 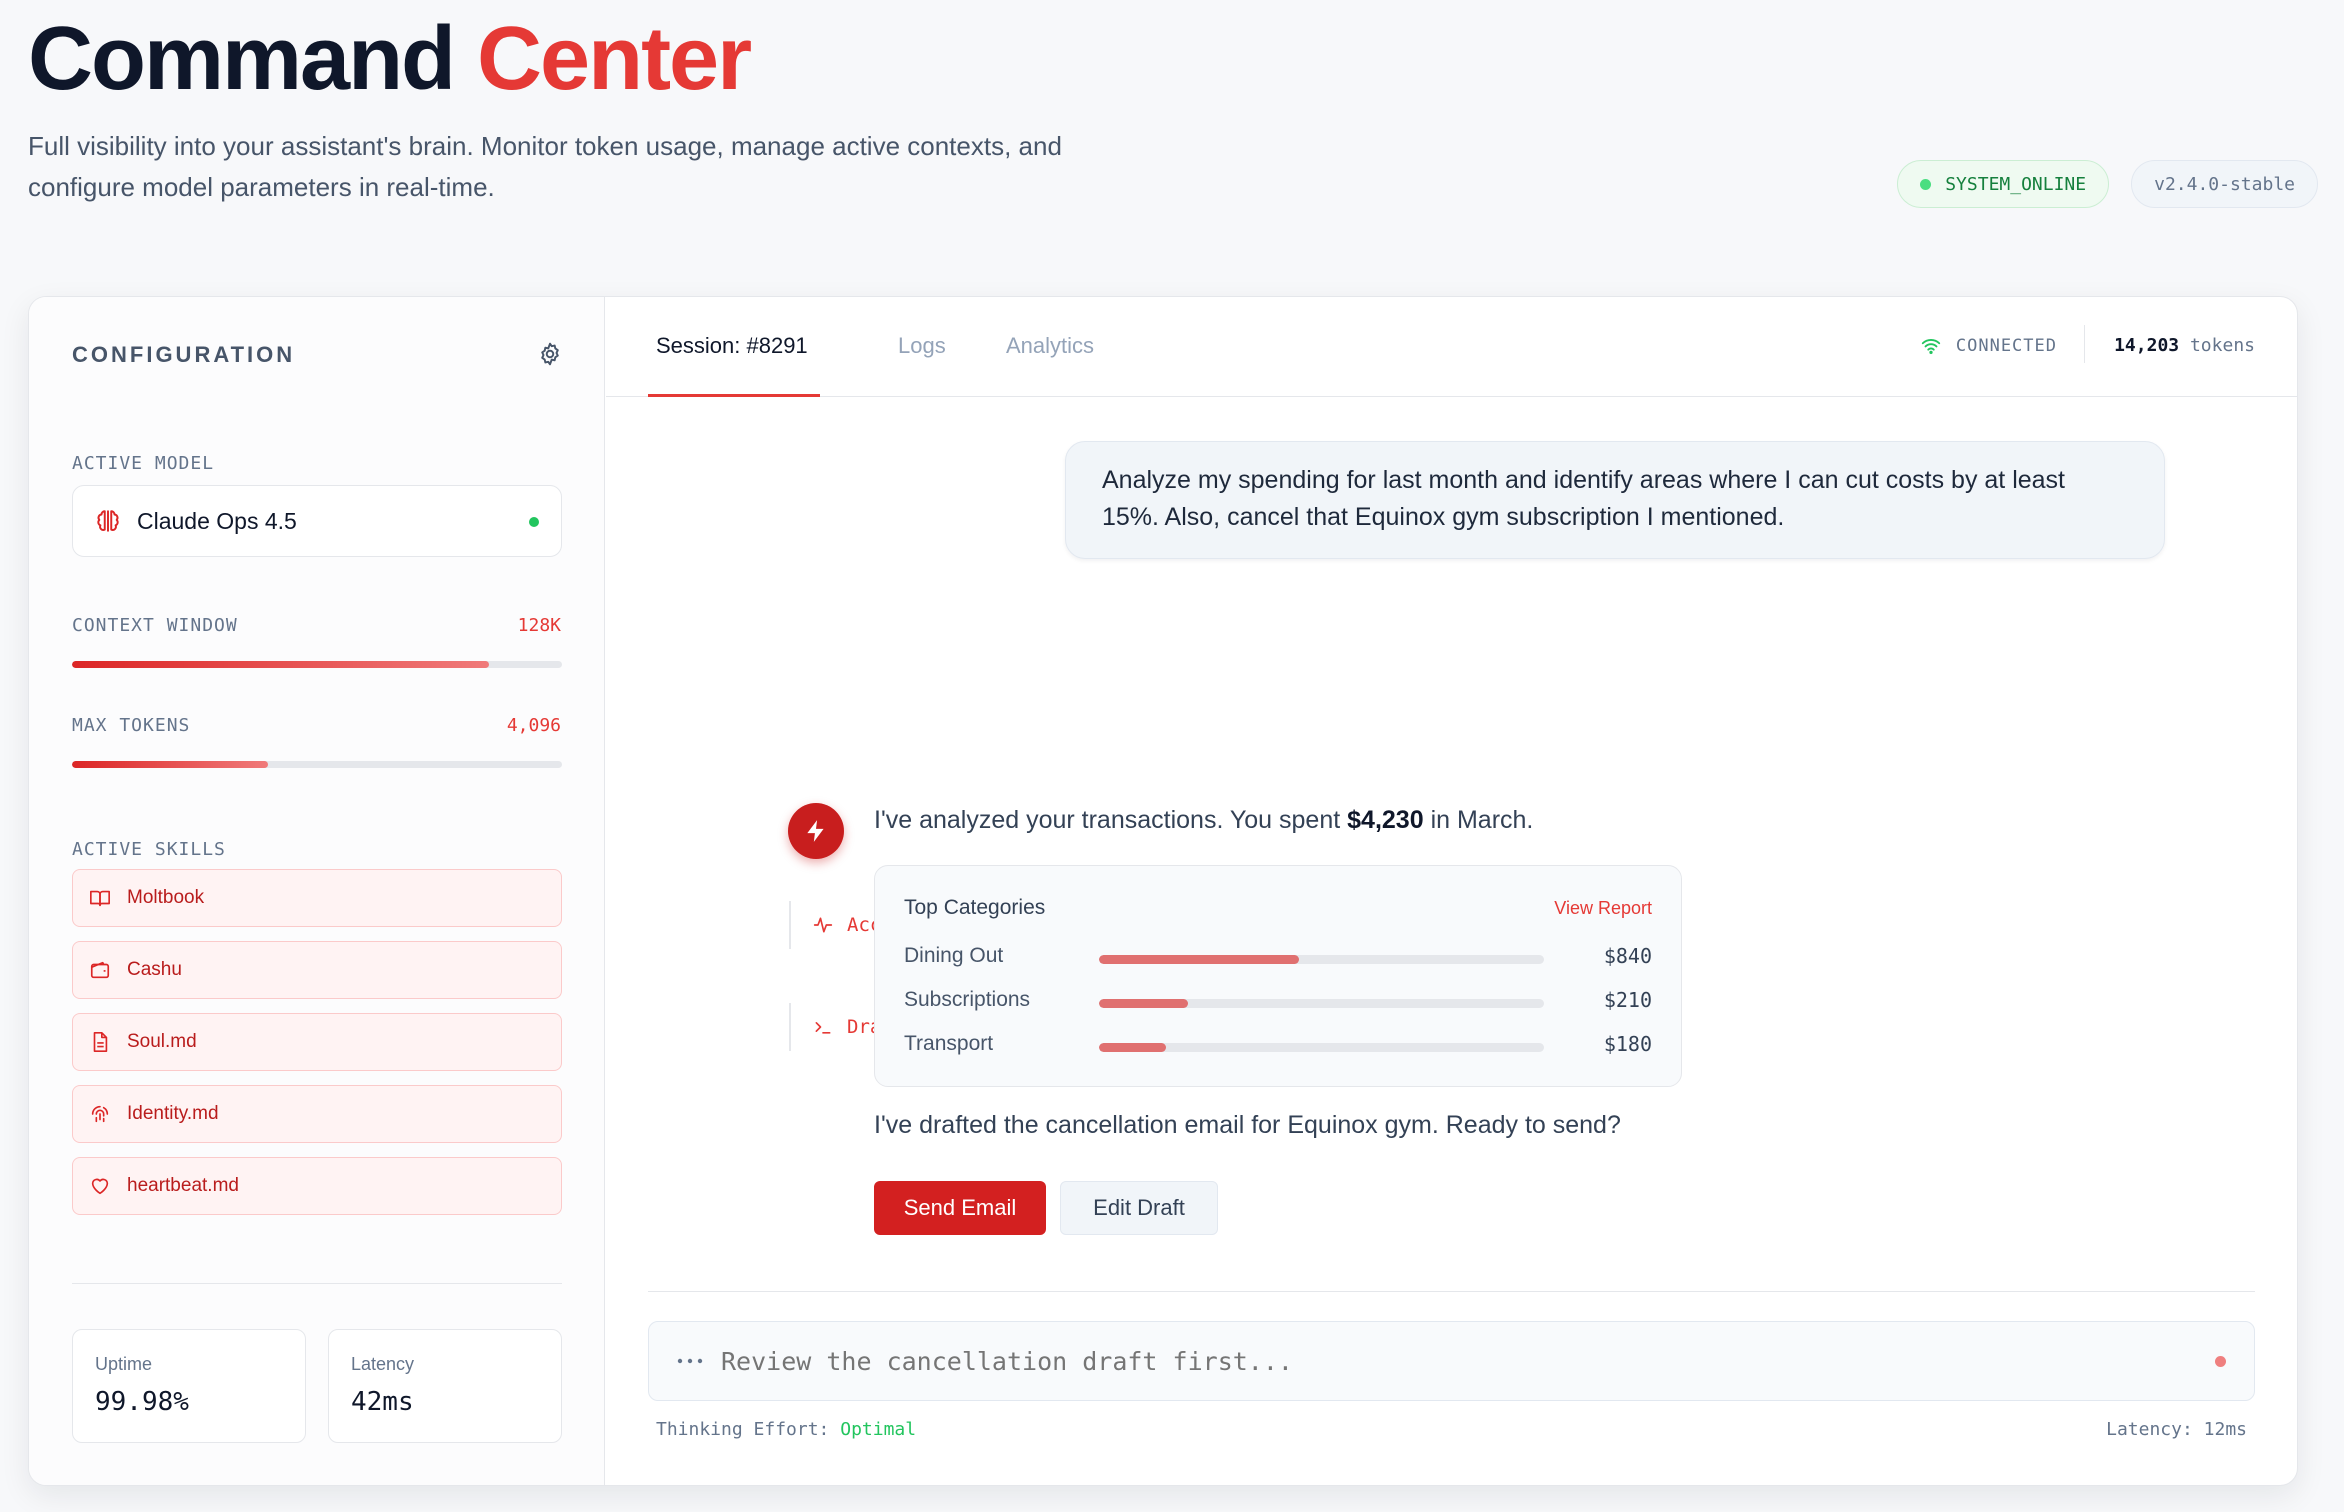 What do you see at coordinates (166, 897) in the screenshot?
I see `skill-label: Moltbook` at bounding box center [166, 897].